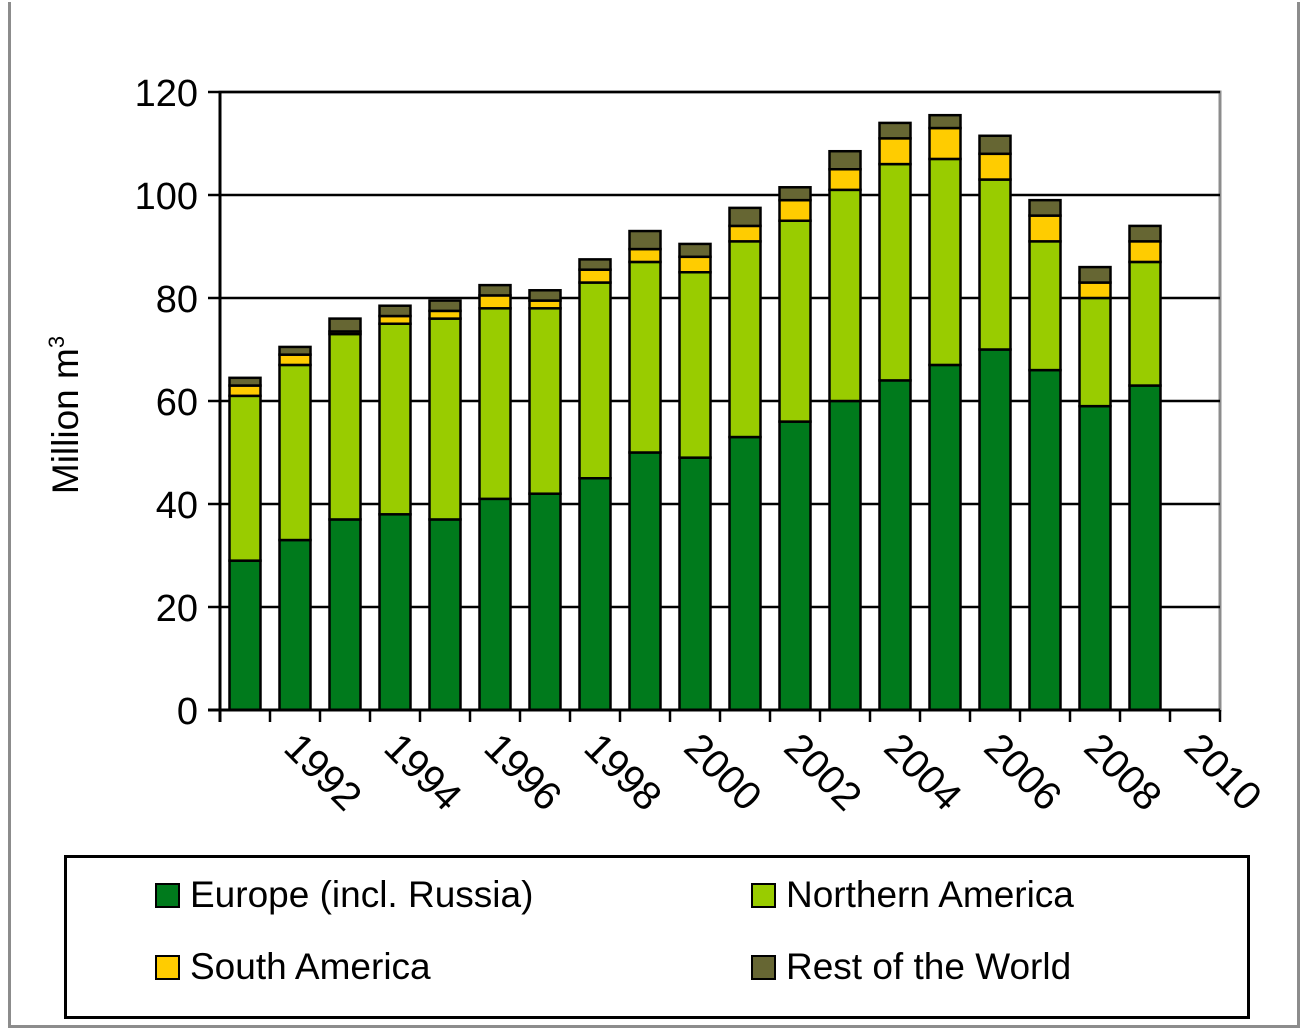  I want to click on legend-label-northern-america: Northern America, so click(930, 894).